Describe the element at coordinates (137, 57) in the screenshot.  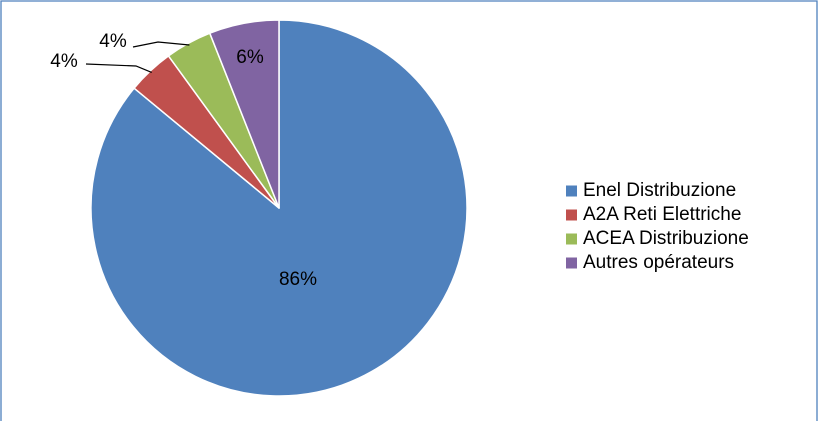
I see `leader-lines` at that location.